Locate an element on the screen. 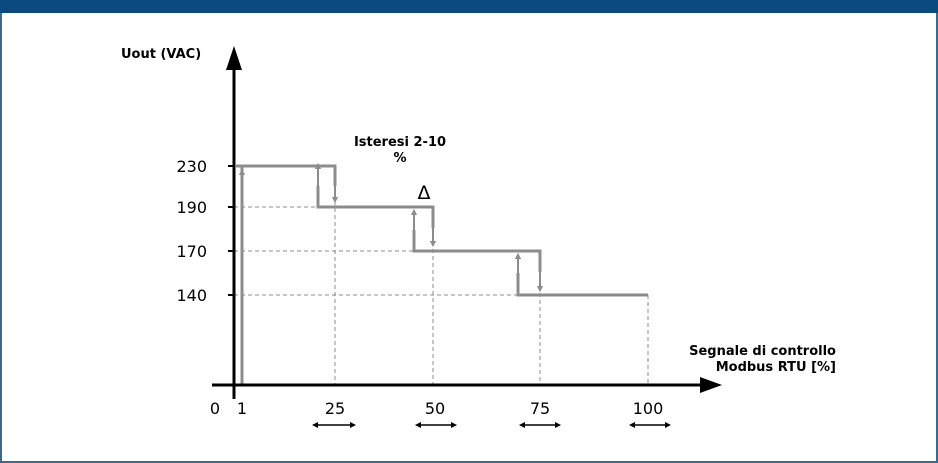 This screenshot has height=463, width=938. x-axis-title-line2: Modbus RTU [%] is located at coordinates (776, 367).